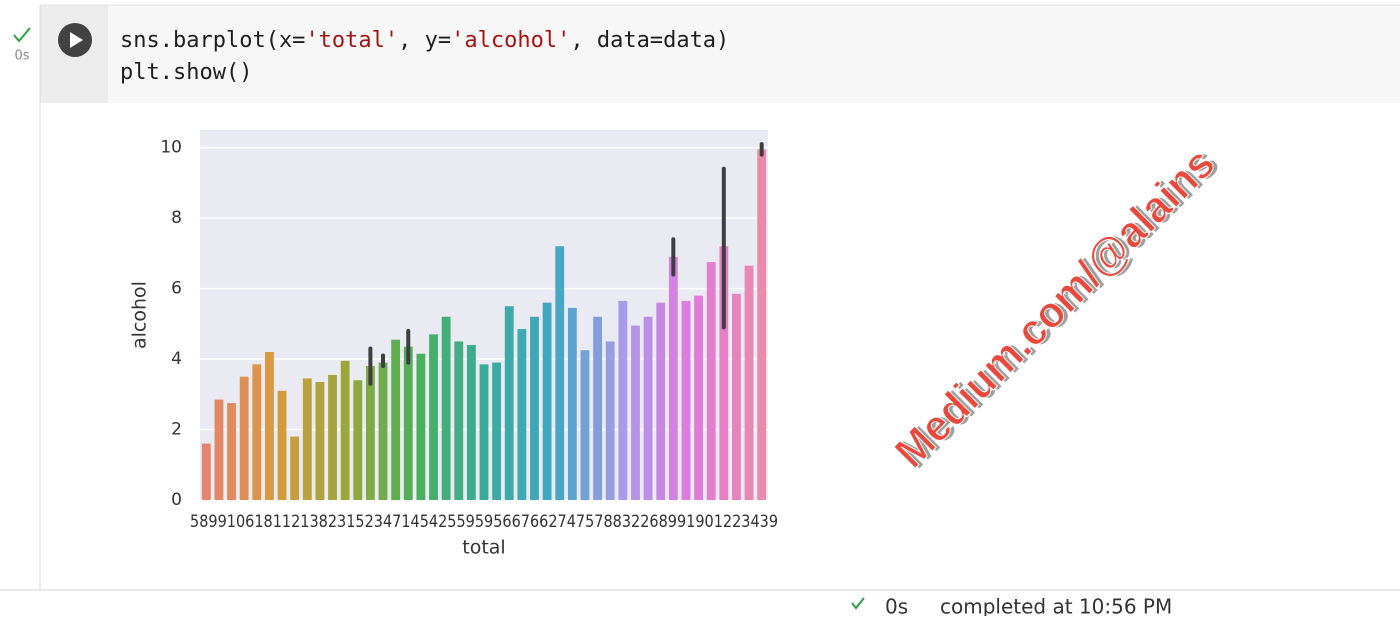 Image resolution: width=1400 pixels, height=620 pixels. Describe the element at coordinates (1055, 308) in the screenshot. I see `watermark: Medium.com/@alains` at that location.